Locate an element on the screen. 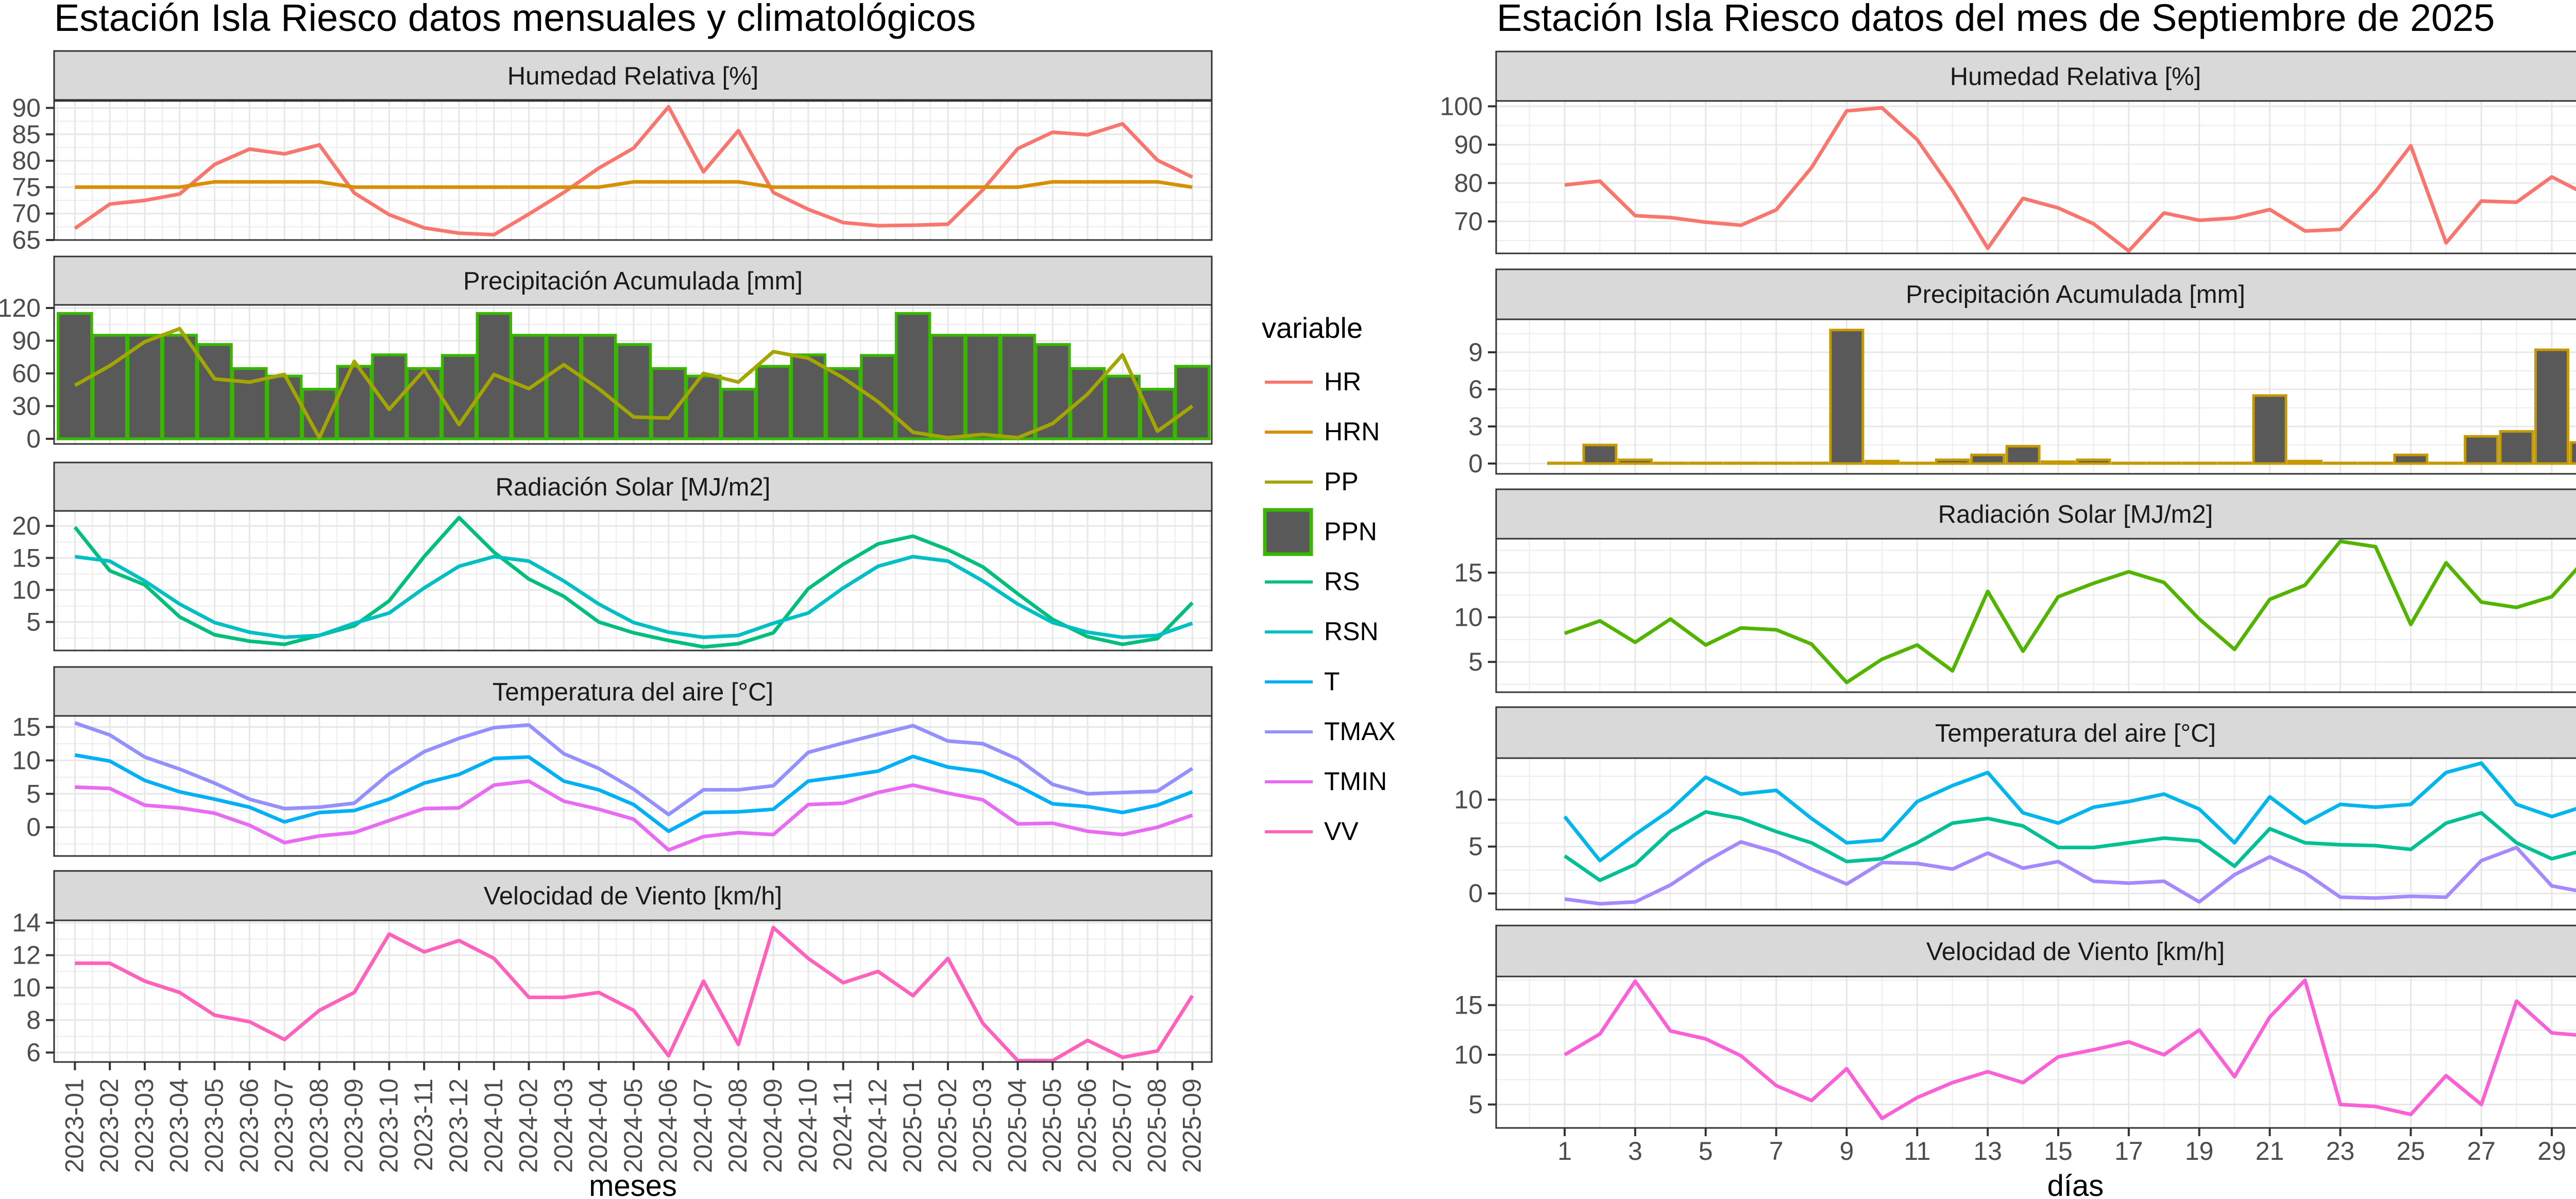 The width and height of the screenshot is (2576, 1199). svg-text: meses is located at coordinates (633, 1184).